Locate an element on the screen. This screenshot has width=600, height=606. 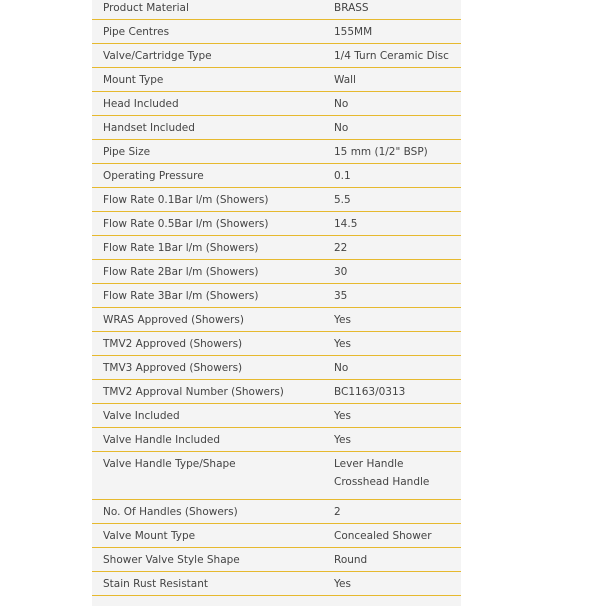
spec-row: Stain Rust Resistant Yes is located at coordinates (276, 584).